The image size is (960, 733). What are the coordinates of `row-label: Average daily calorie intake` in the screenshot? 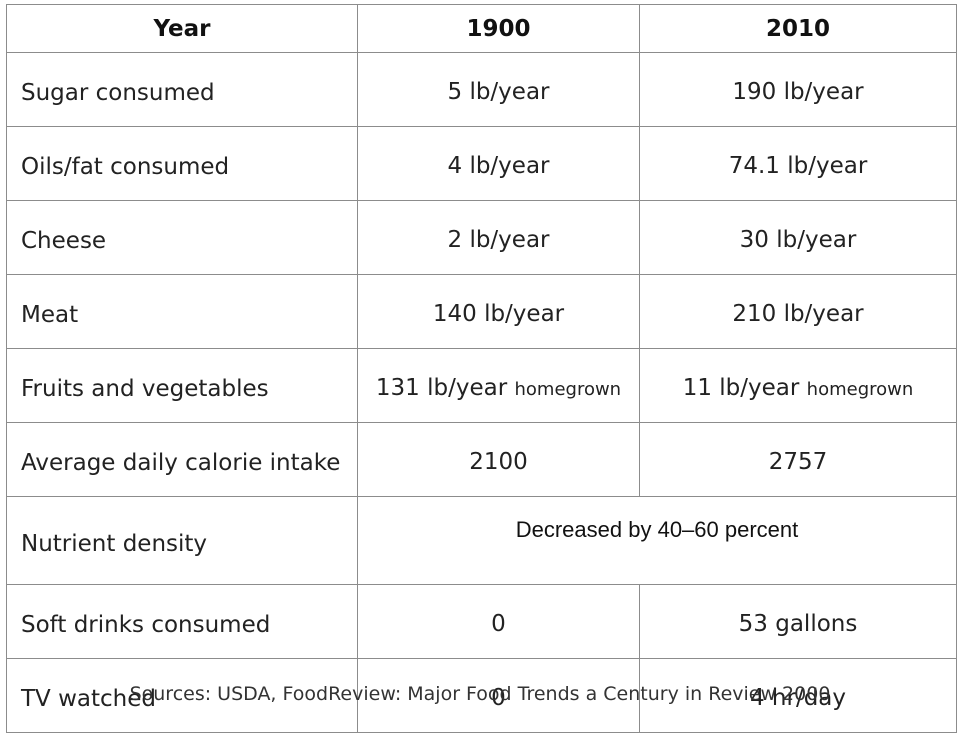 It's located at (182, 459).